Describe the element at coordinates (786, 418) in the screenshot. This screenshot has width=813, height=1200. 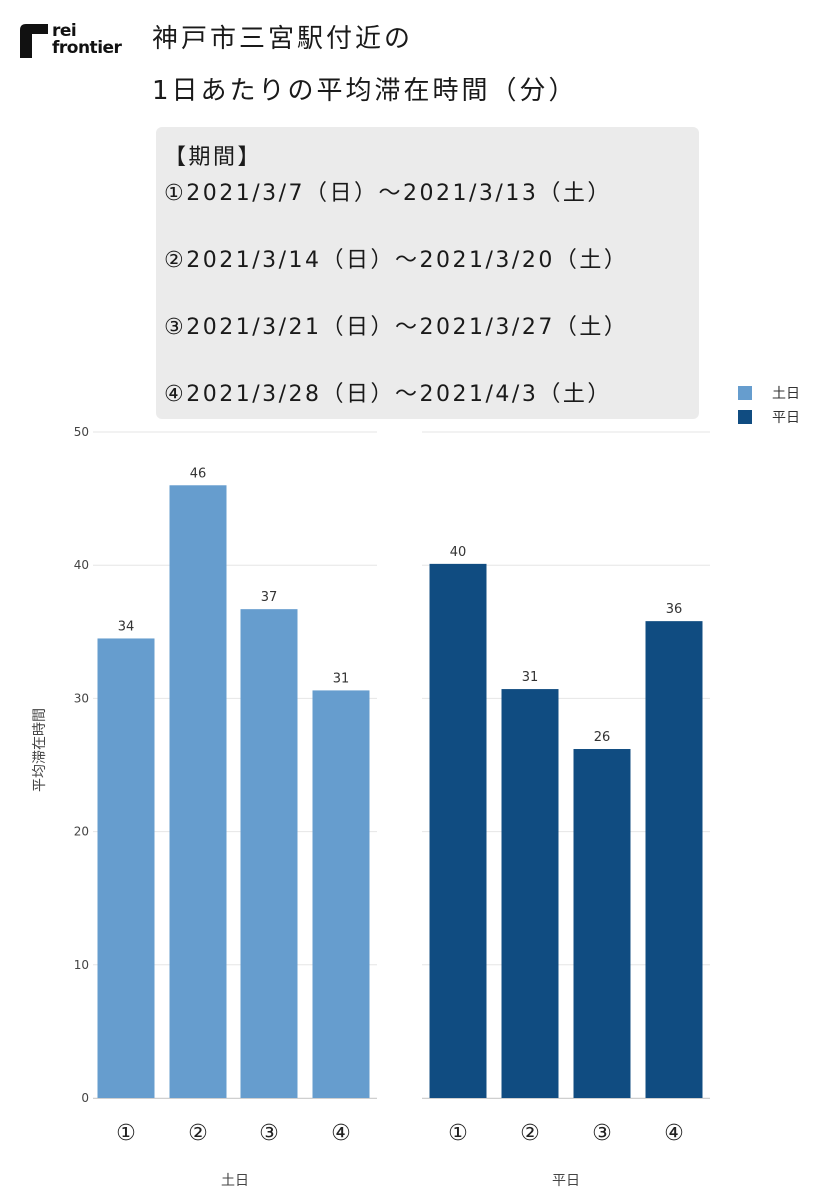
I see `legend-label-weekday: 平日` at that location.